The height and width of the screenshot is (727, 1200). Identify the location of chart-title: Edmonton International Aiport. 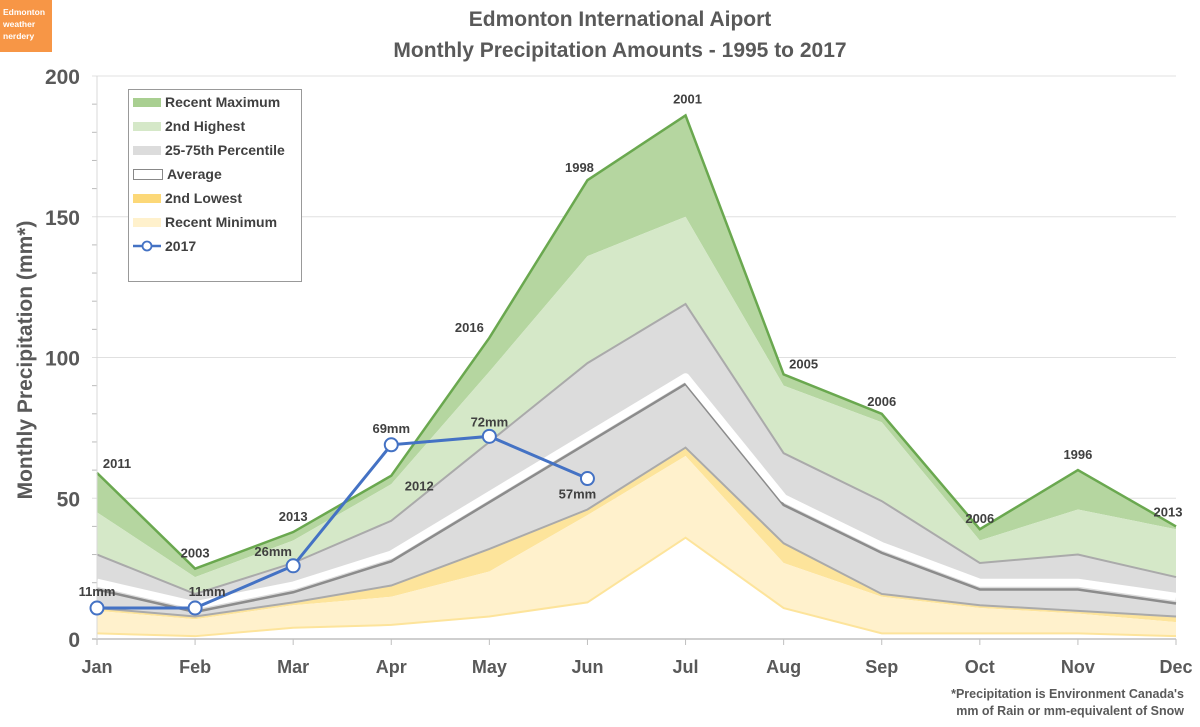
(620, 19).